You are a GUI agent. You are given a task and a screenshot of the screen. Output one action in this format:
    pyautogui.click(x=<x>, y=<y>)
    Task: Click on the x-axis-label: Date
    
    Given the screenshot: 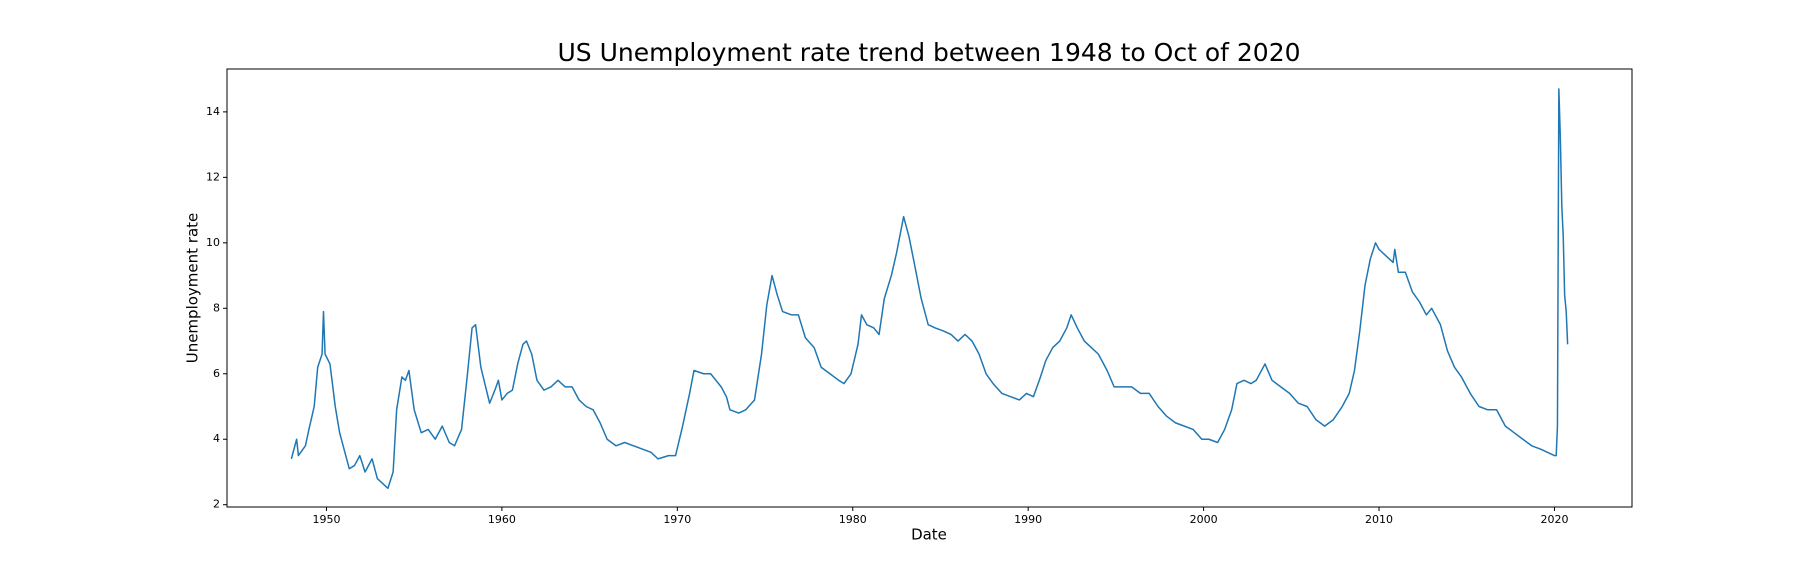 What is the action you would take?
    pyautogui.click(x=929, y=535)
    